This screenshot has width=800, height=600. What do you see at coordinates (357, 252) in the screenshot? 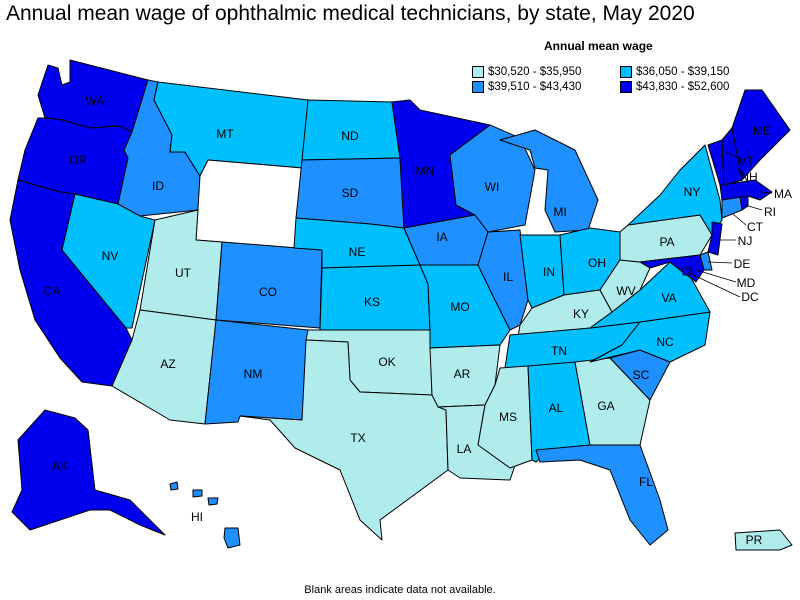
I see `state-label-ne: NE` at bounding box center [357, 252].